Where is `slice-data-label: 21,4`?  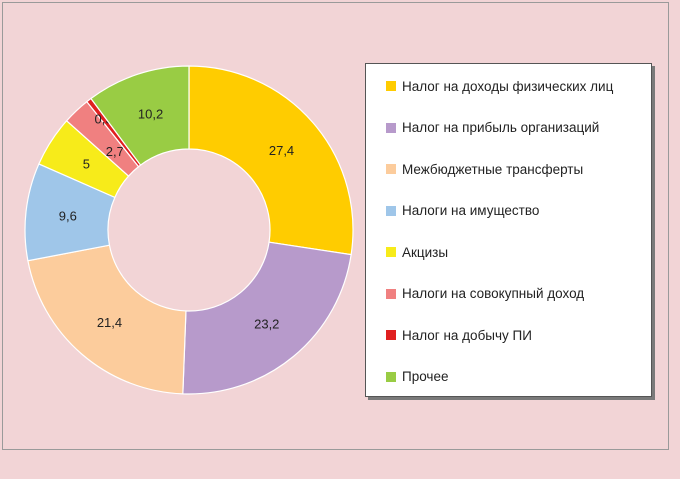 slice-data-label: 21,4 is located at coordinates (109, 322).